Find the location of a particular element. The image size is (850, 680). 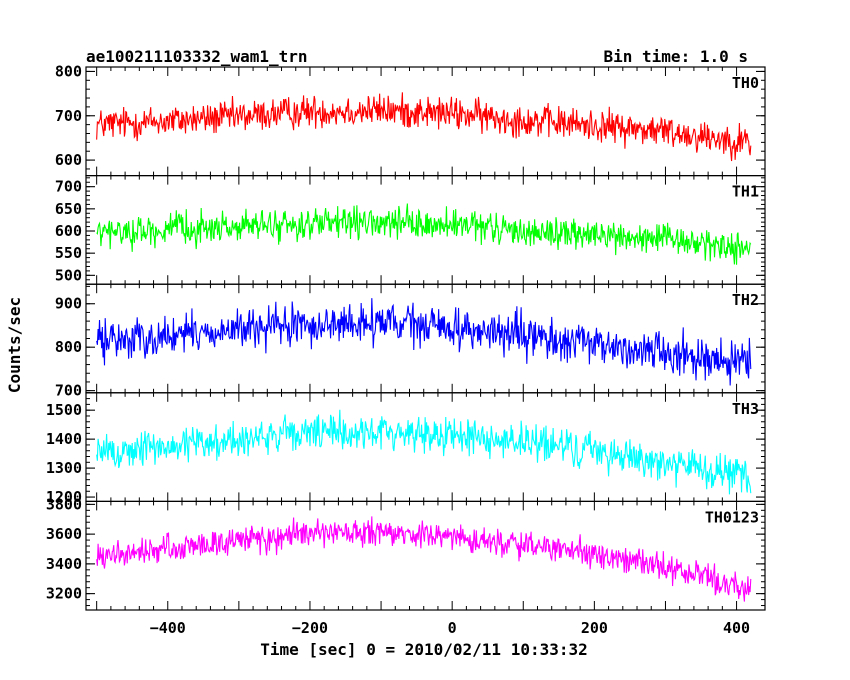

series-line-th0123 is located at coordinates (424, 559).